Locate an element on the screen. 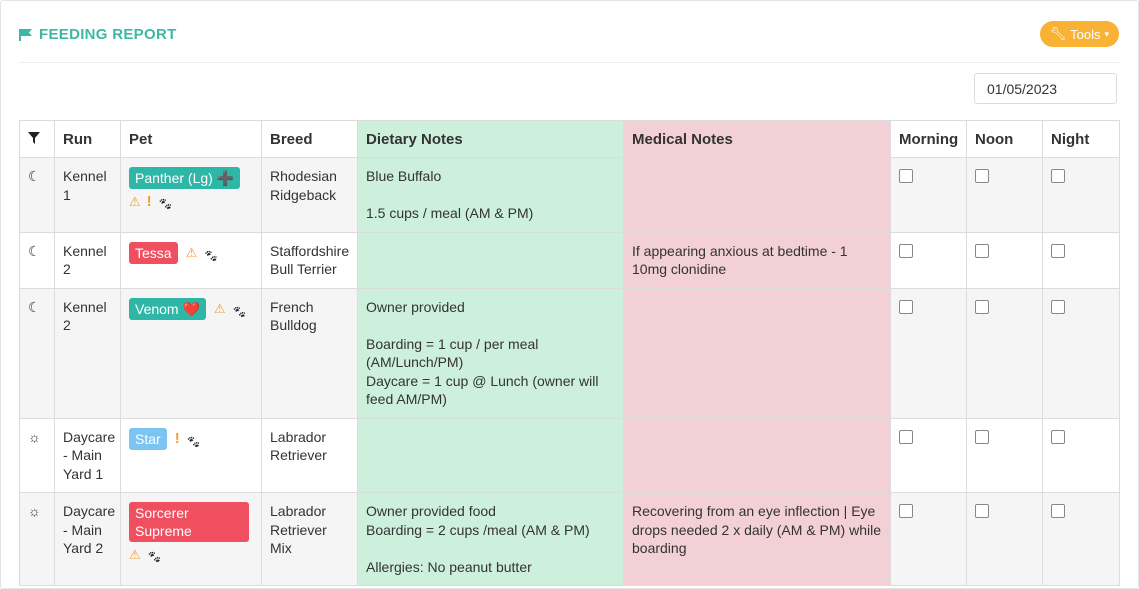 The image size is (1139, 589). breed-cell: Rhodesian Ridgeback is located at coordinates (309, 195).